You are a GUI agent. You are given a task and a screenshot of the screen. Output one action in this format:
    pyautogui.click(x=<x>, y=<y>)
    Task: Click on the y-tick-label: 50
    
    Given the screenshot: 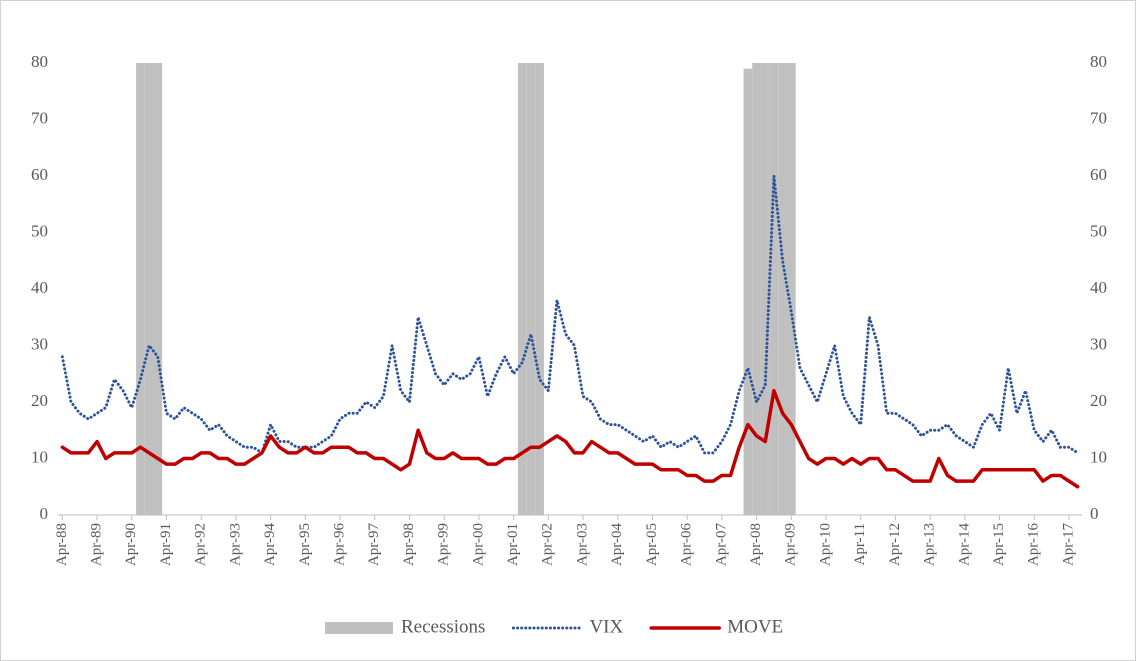 What is the action you would take?
    pyautogui.click(x=39, y=230)
    